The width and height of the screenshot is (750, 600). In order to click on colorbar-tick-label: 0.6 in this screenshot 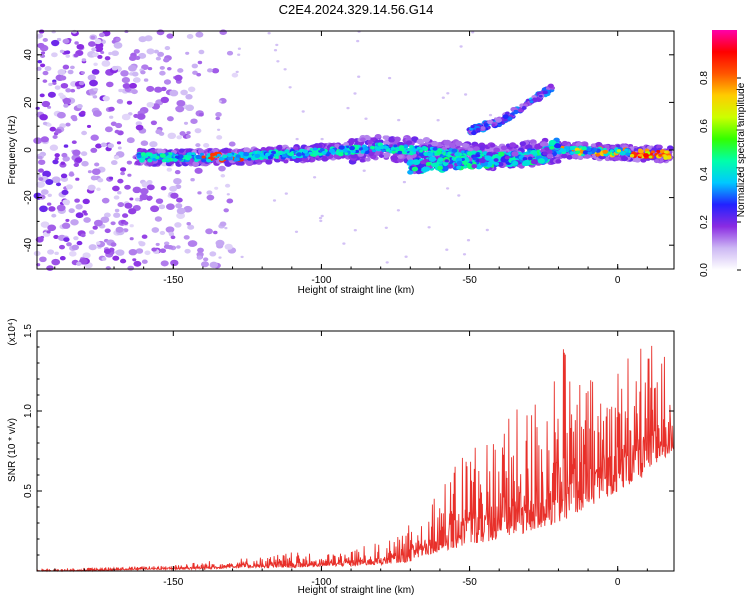, I will do `click(704, 126)`.